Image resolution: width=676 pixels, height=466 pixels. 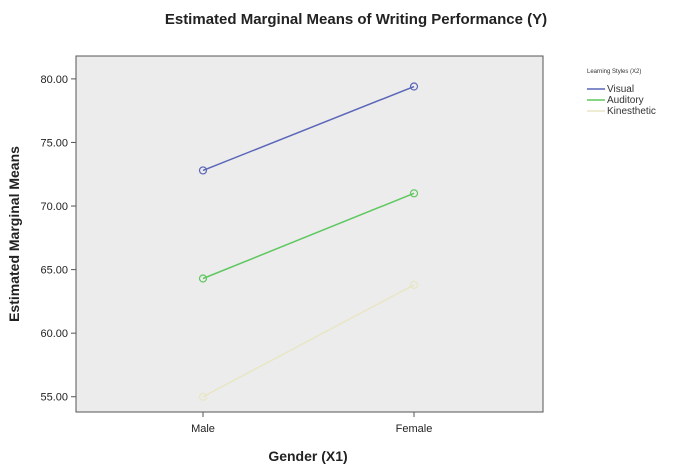 What do you see at coordinates (54, 143) in the screenshot?
I see `y-tick-label: 75.00` at bounding box center [54, 143].